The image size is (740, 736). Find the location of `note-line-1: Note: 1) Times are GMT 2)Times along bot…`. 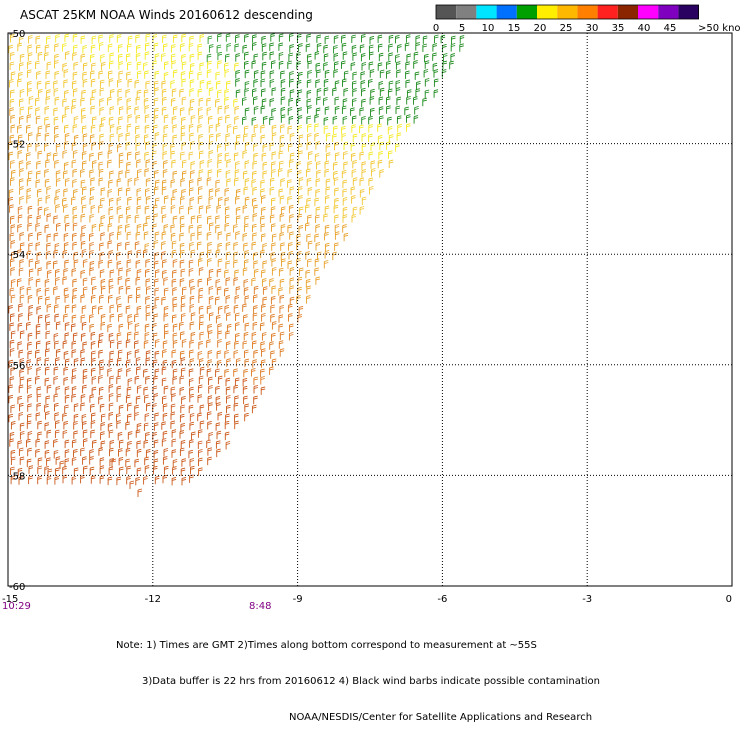

note-line-1: Note: 1) Times are GMT 2)Times along bot… is located at coordinates (326, 645).